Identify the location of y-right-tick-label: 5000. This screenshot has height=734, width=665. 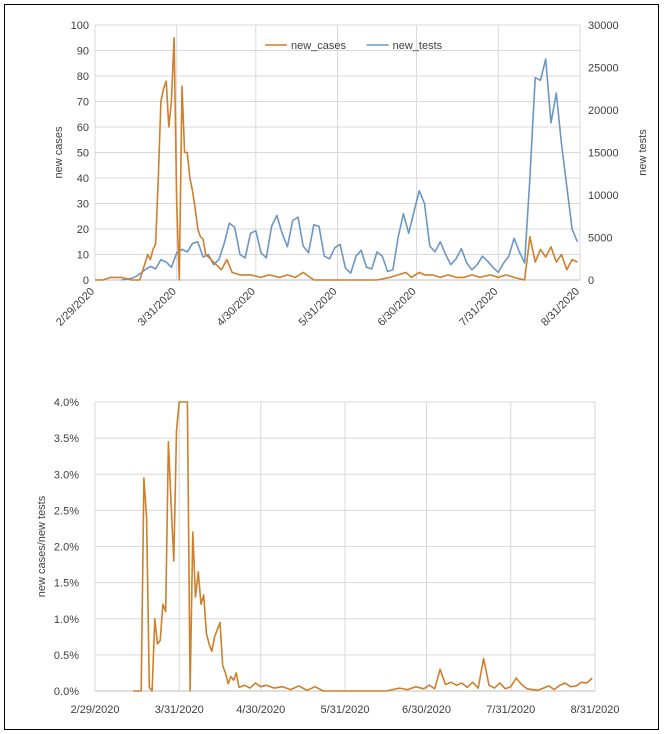
(600, 239).